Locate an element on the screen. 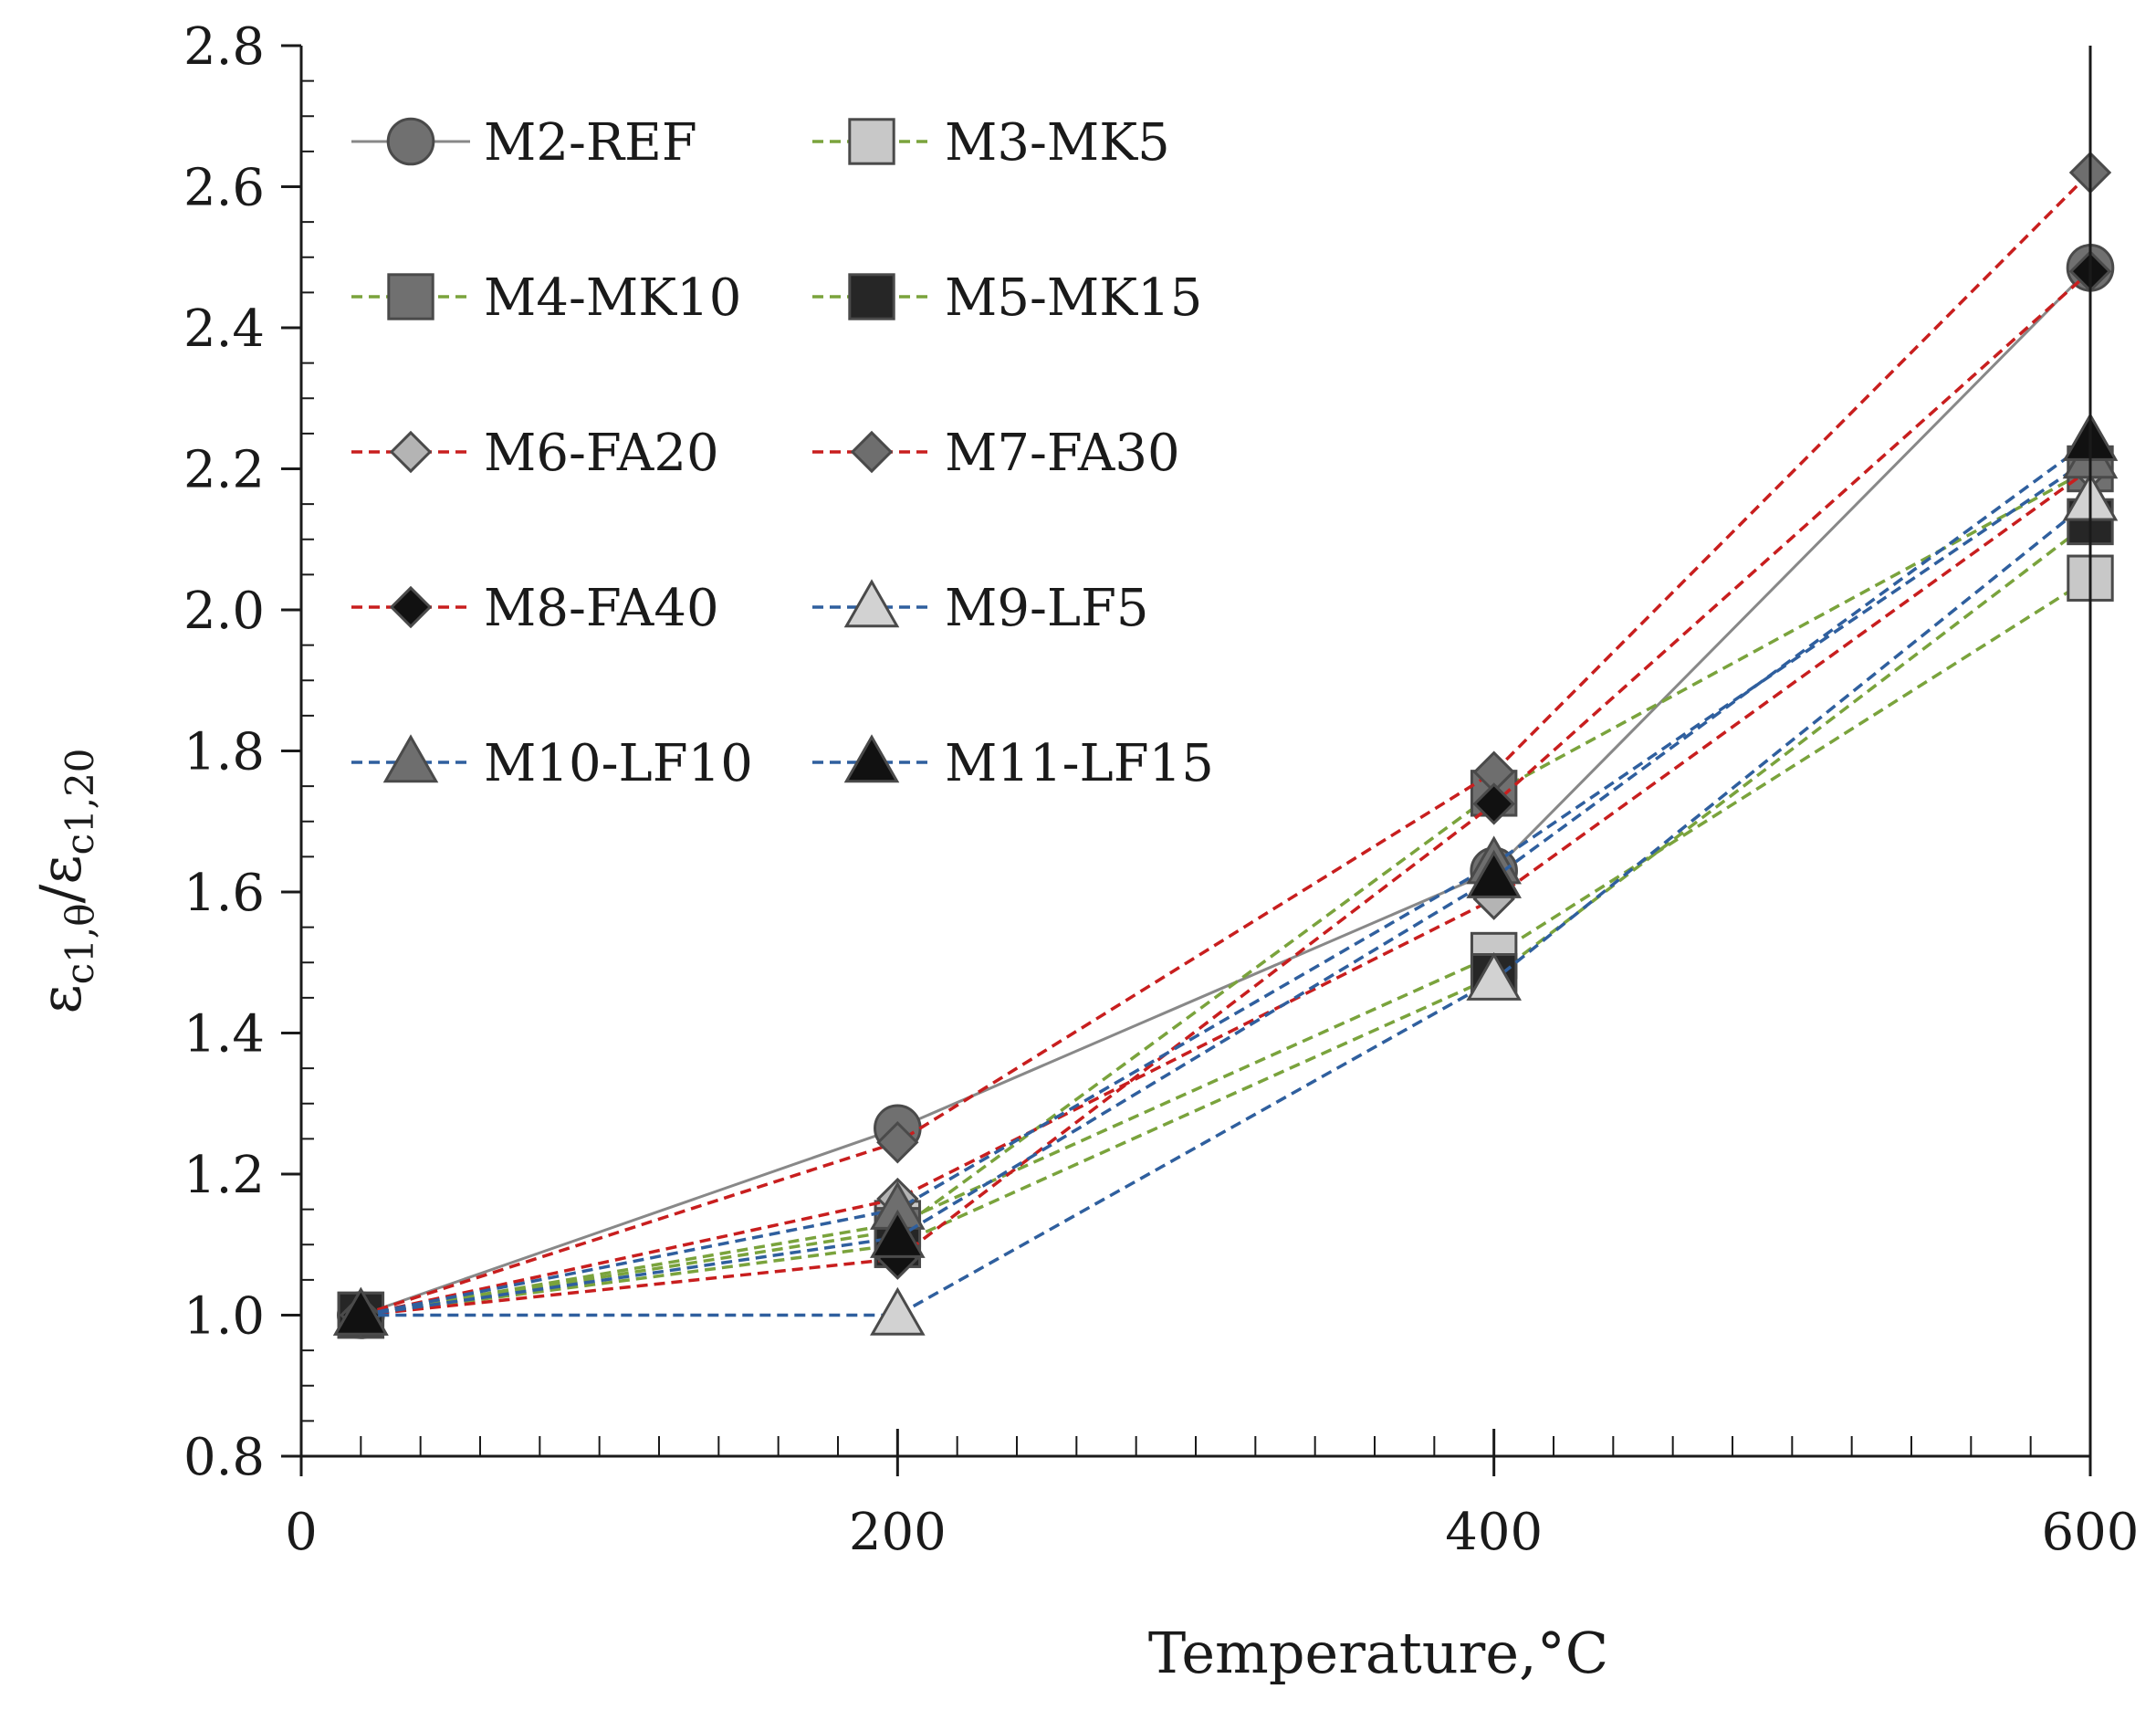  y-tick-label: 2.2 is located at coordinates (224, 470).